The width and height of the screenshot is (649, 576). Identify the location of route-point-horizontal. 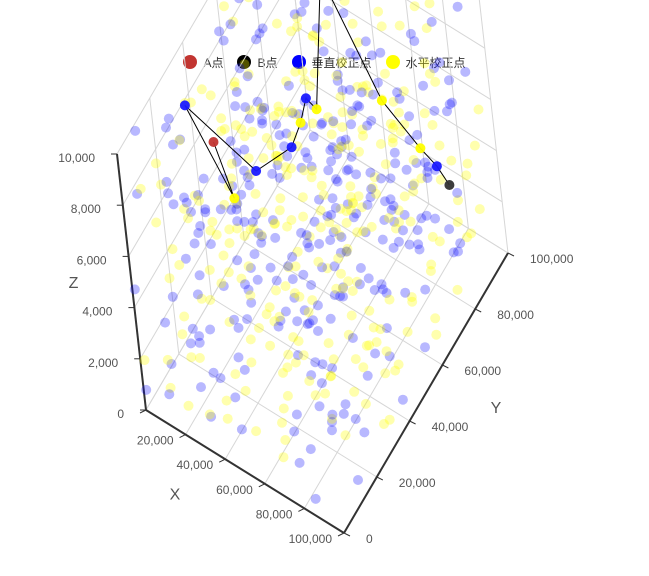
(300, 122).